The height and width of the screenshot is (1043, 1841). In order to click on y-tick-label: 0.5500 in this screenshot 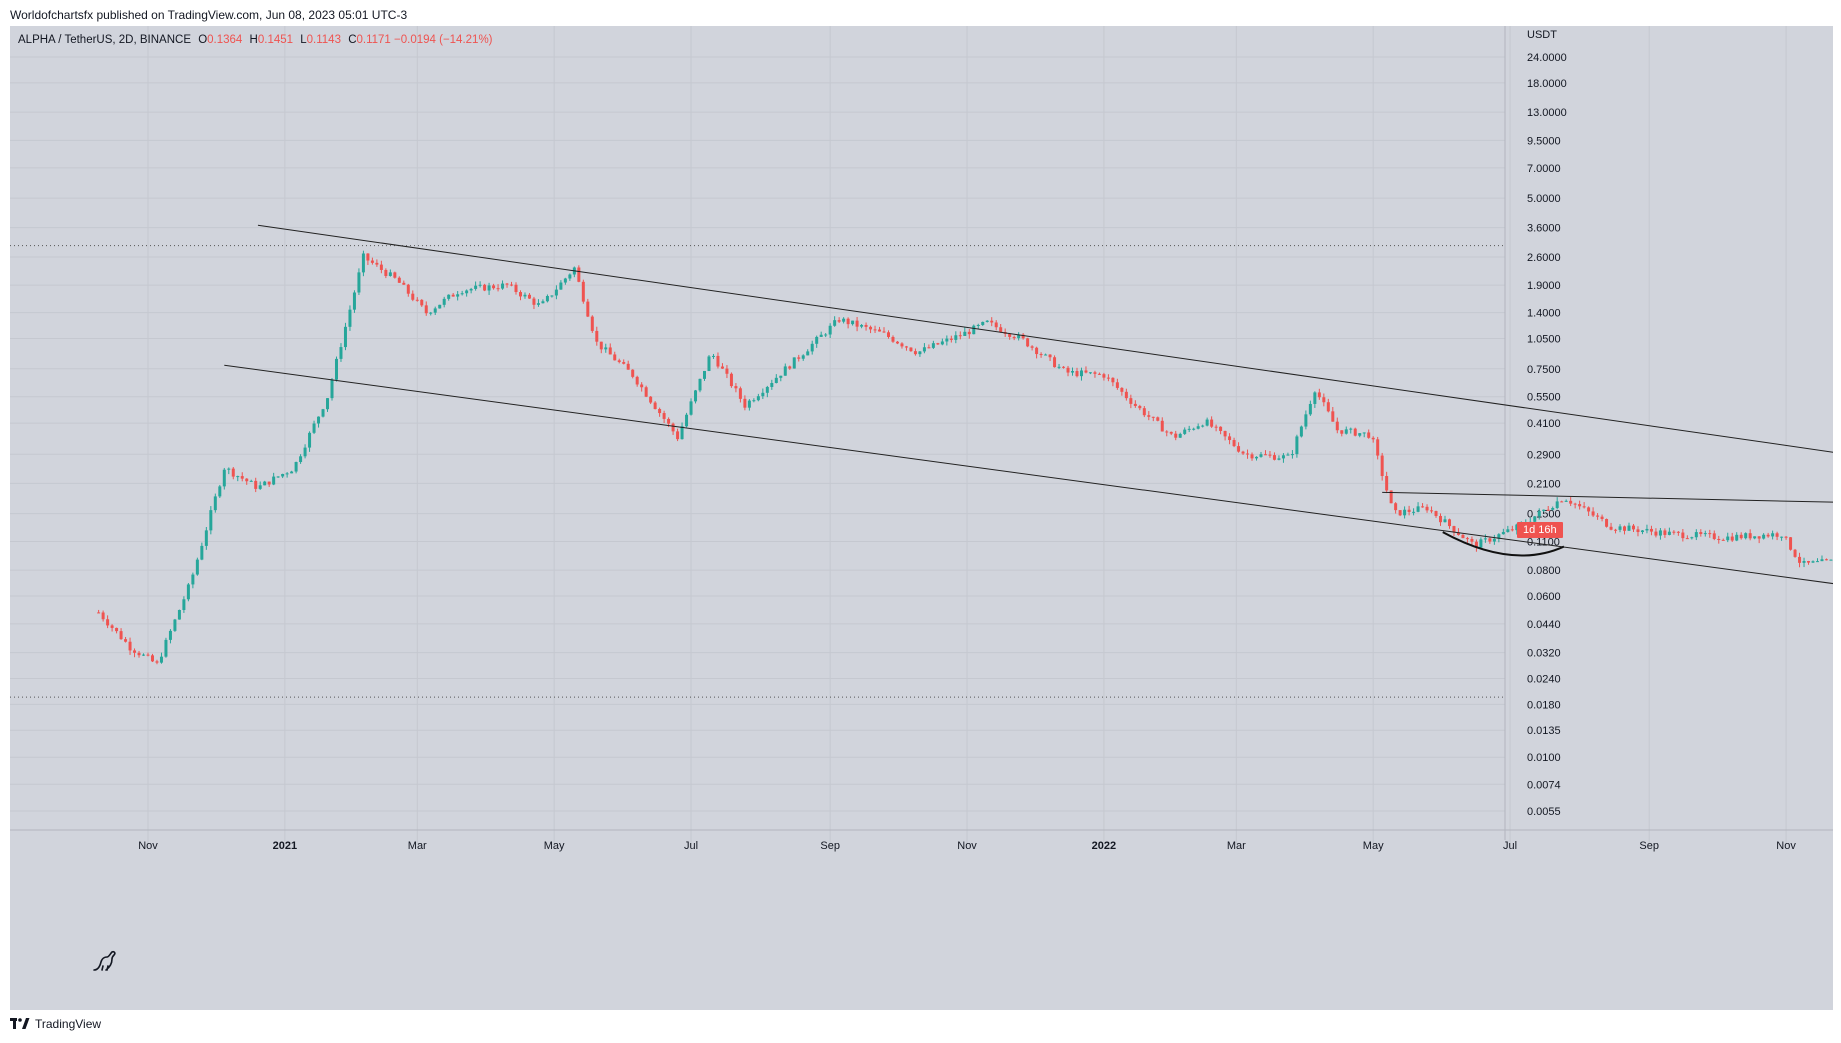, I will do `click(1544, 398)`.